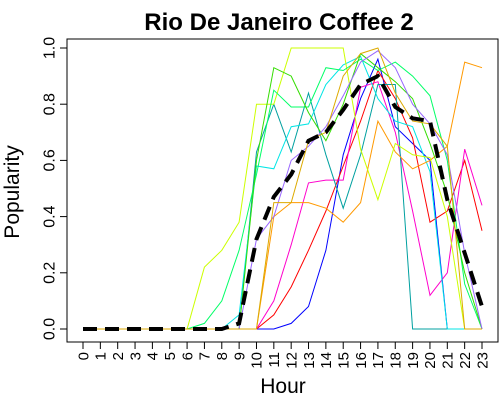 This screenshot has width=500, height=400. I want to click on x-tick-label: 19, so click(413, 360).